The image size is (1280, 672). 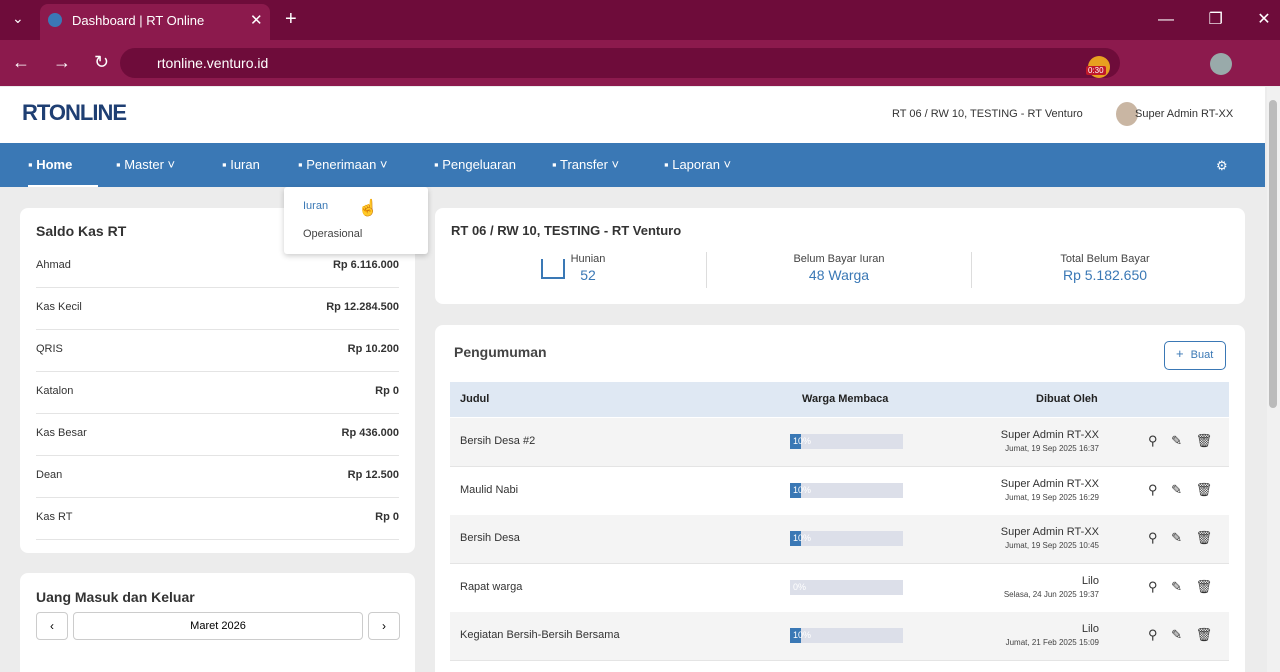 What do you see at coordinates (333, 234) in the screenshot?
I see `dropdown-item: Operasional` at bounding box center [333, 234].